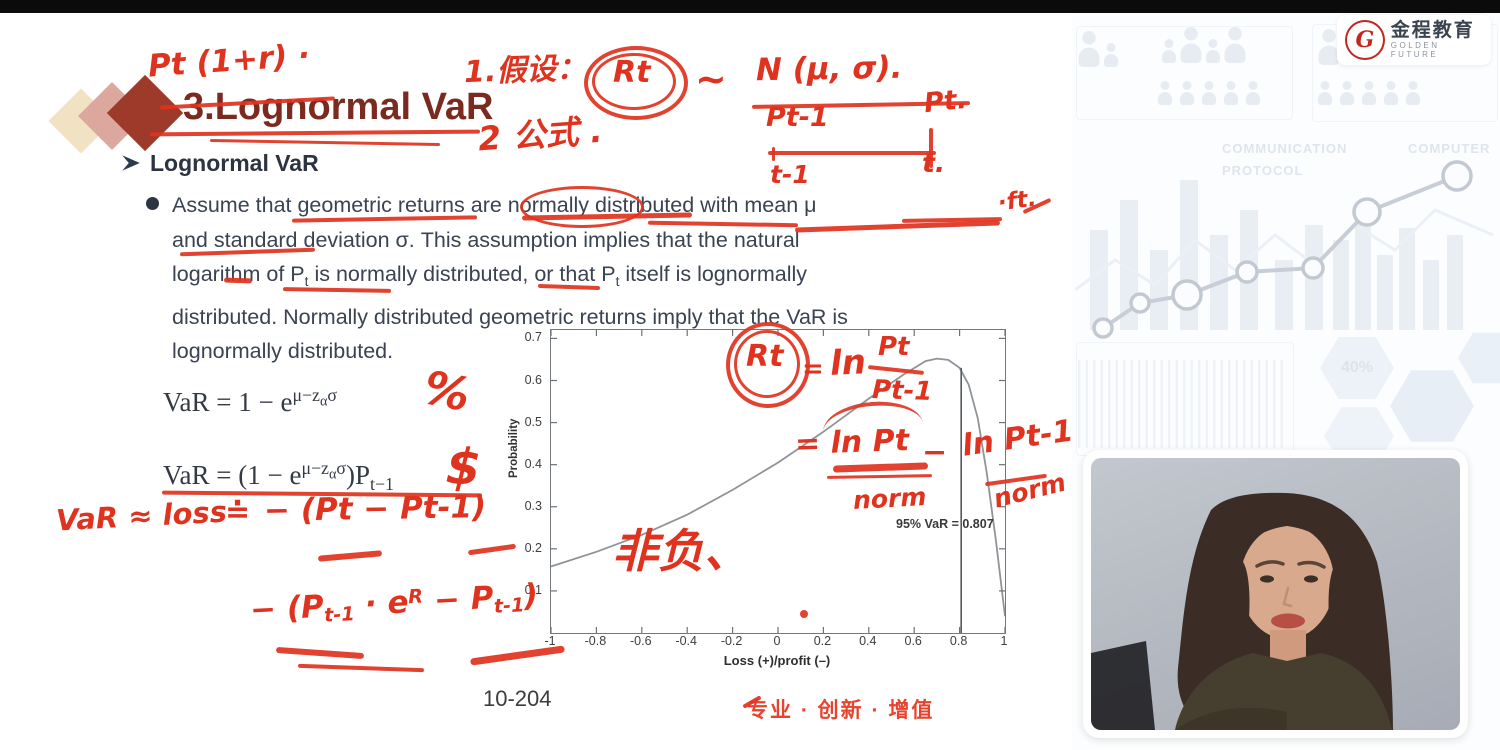  Describe the element at coordinates (238, 512) in the screenshot. I see `hw-equals: ≐` at that location.